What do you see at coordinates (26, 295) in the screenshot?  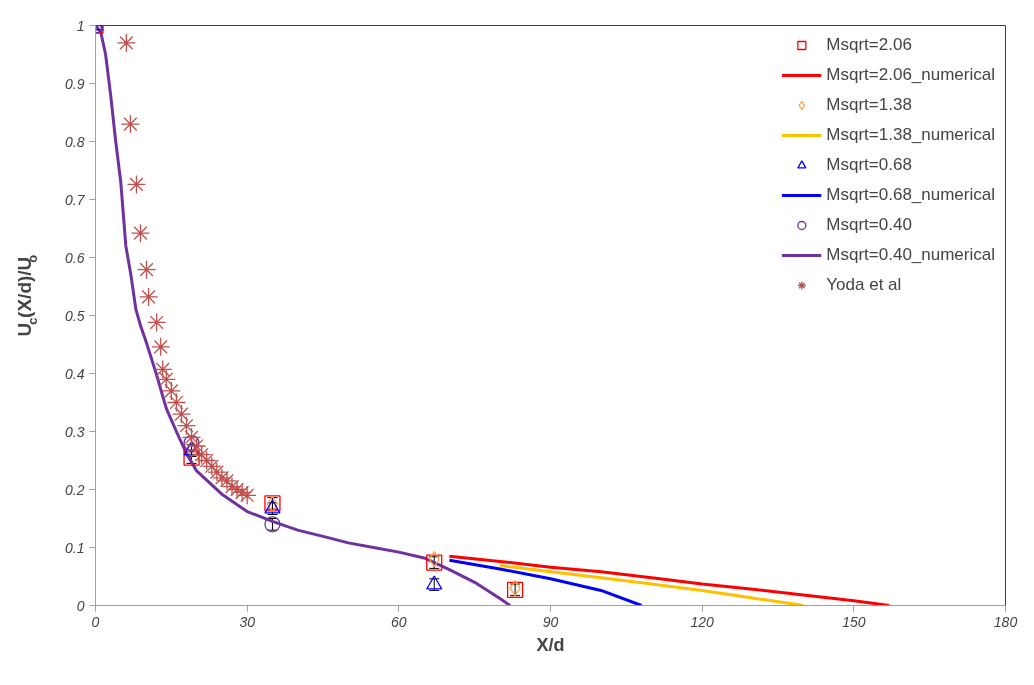 I see `y-axis-title: Uc(X/d)/Uo` at bounding box center [26, 295].